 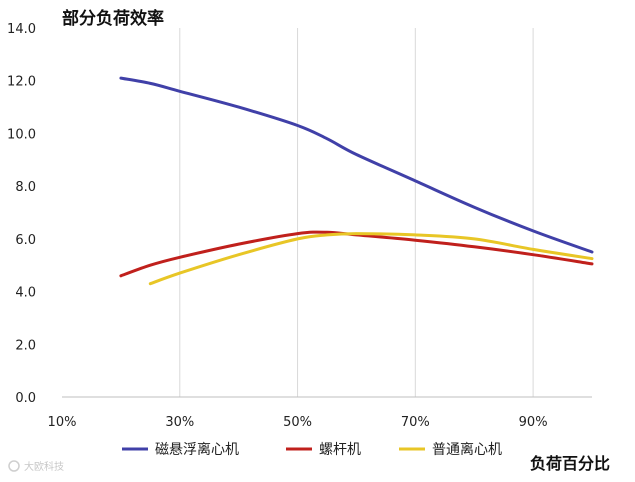 What do you see at coordinates (113, 18) in the screenshot?
I see `chart-title: 部分负荷效率` at bounding box center [113, 18].